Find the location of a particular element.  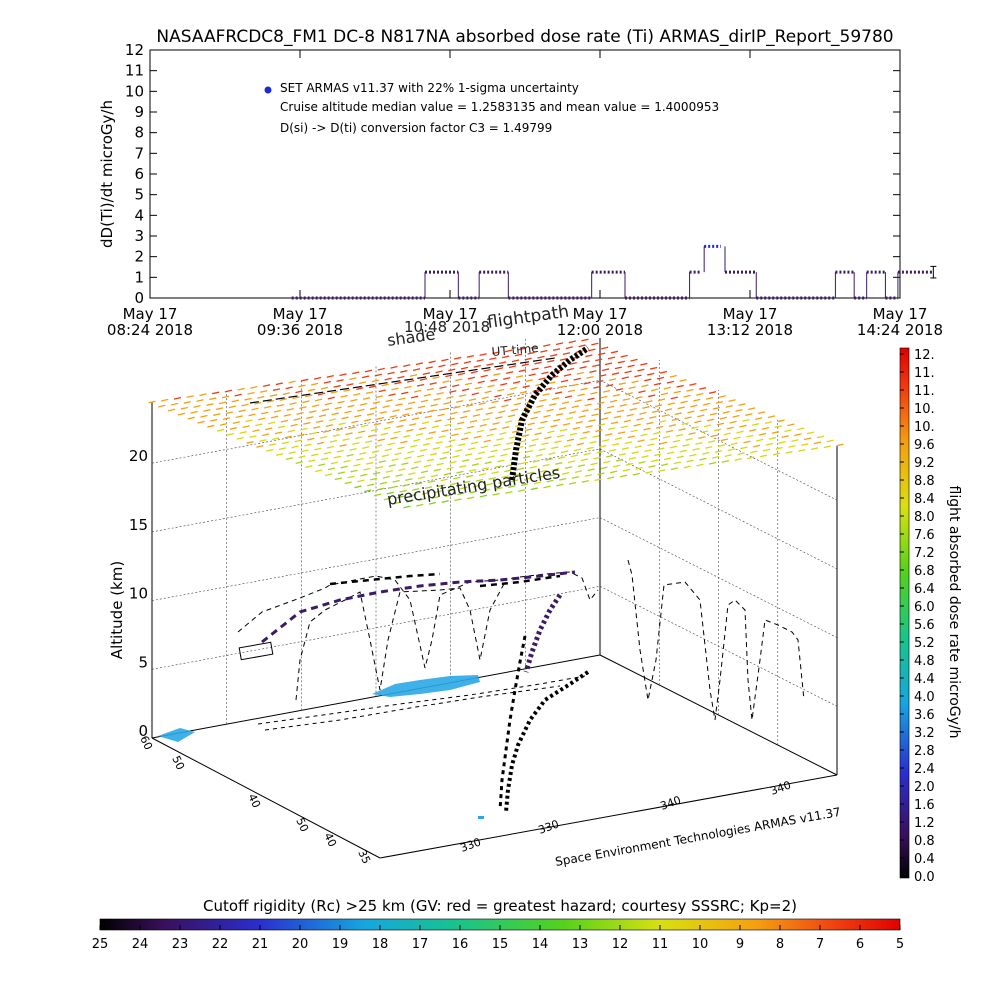

lat-tick-1: 50 is located at coordinates (178, 763).